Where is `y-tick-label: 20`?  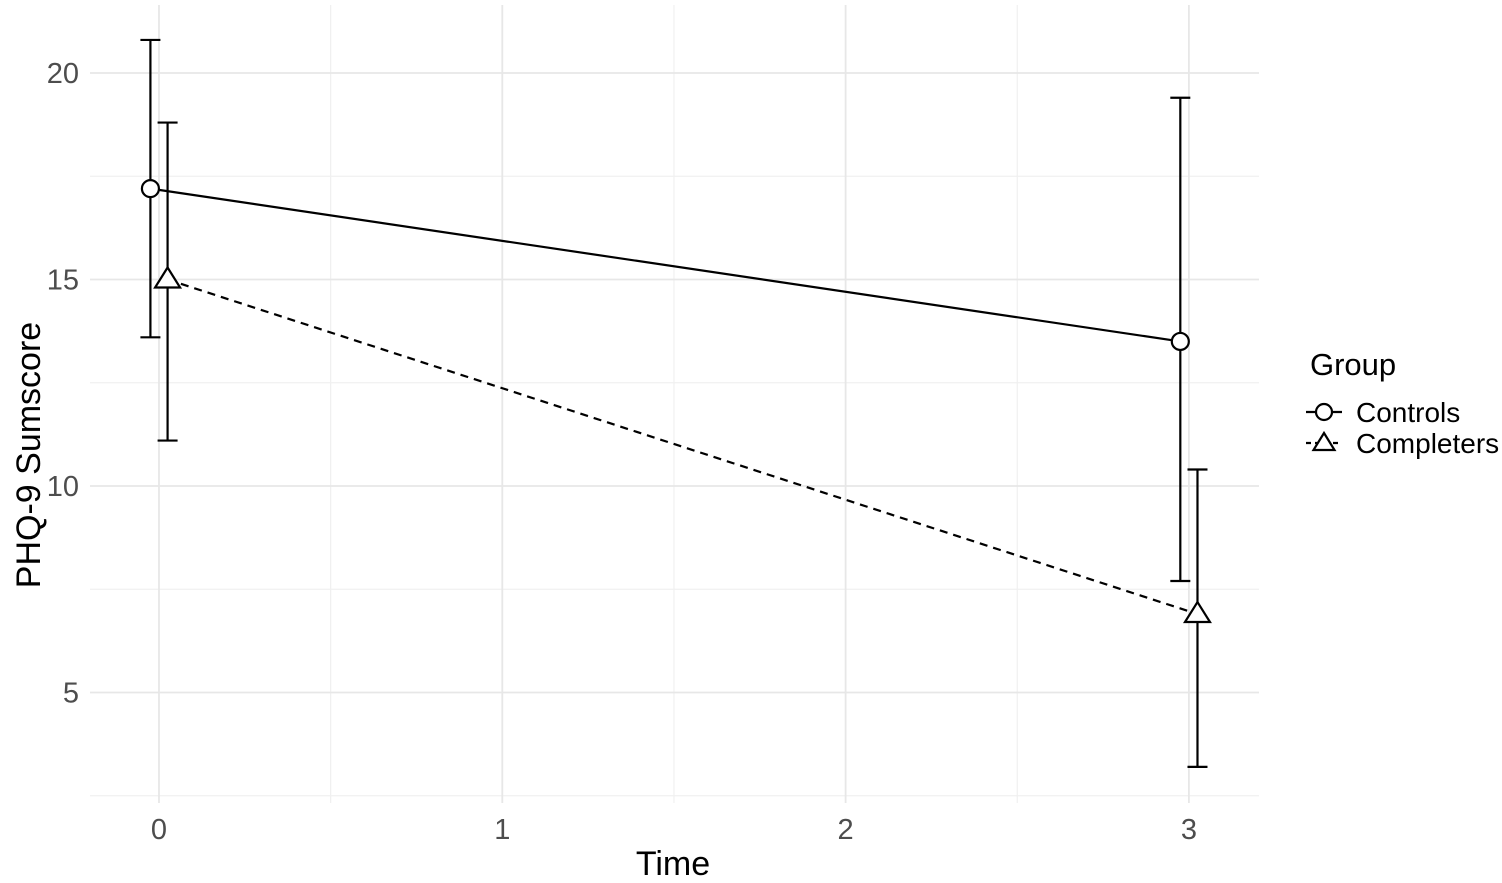 y-tick-label: 20 is located at coordinates (63, 74).